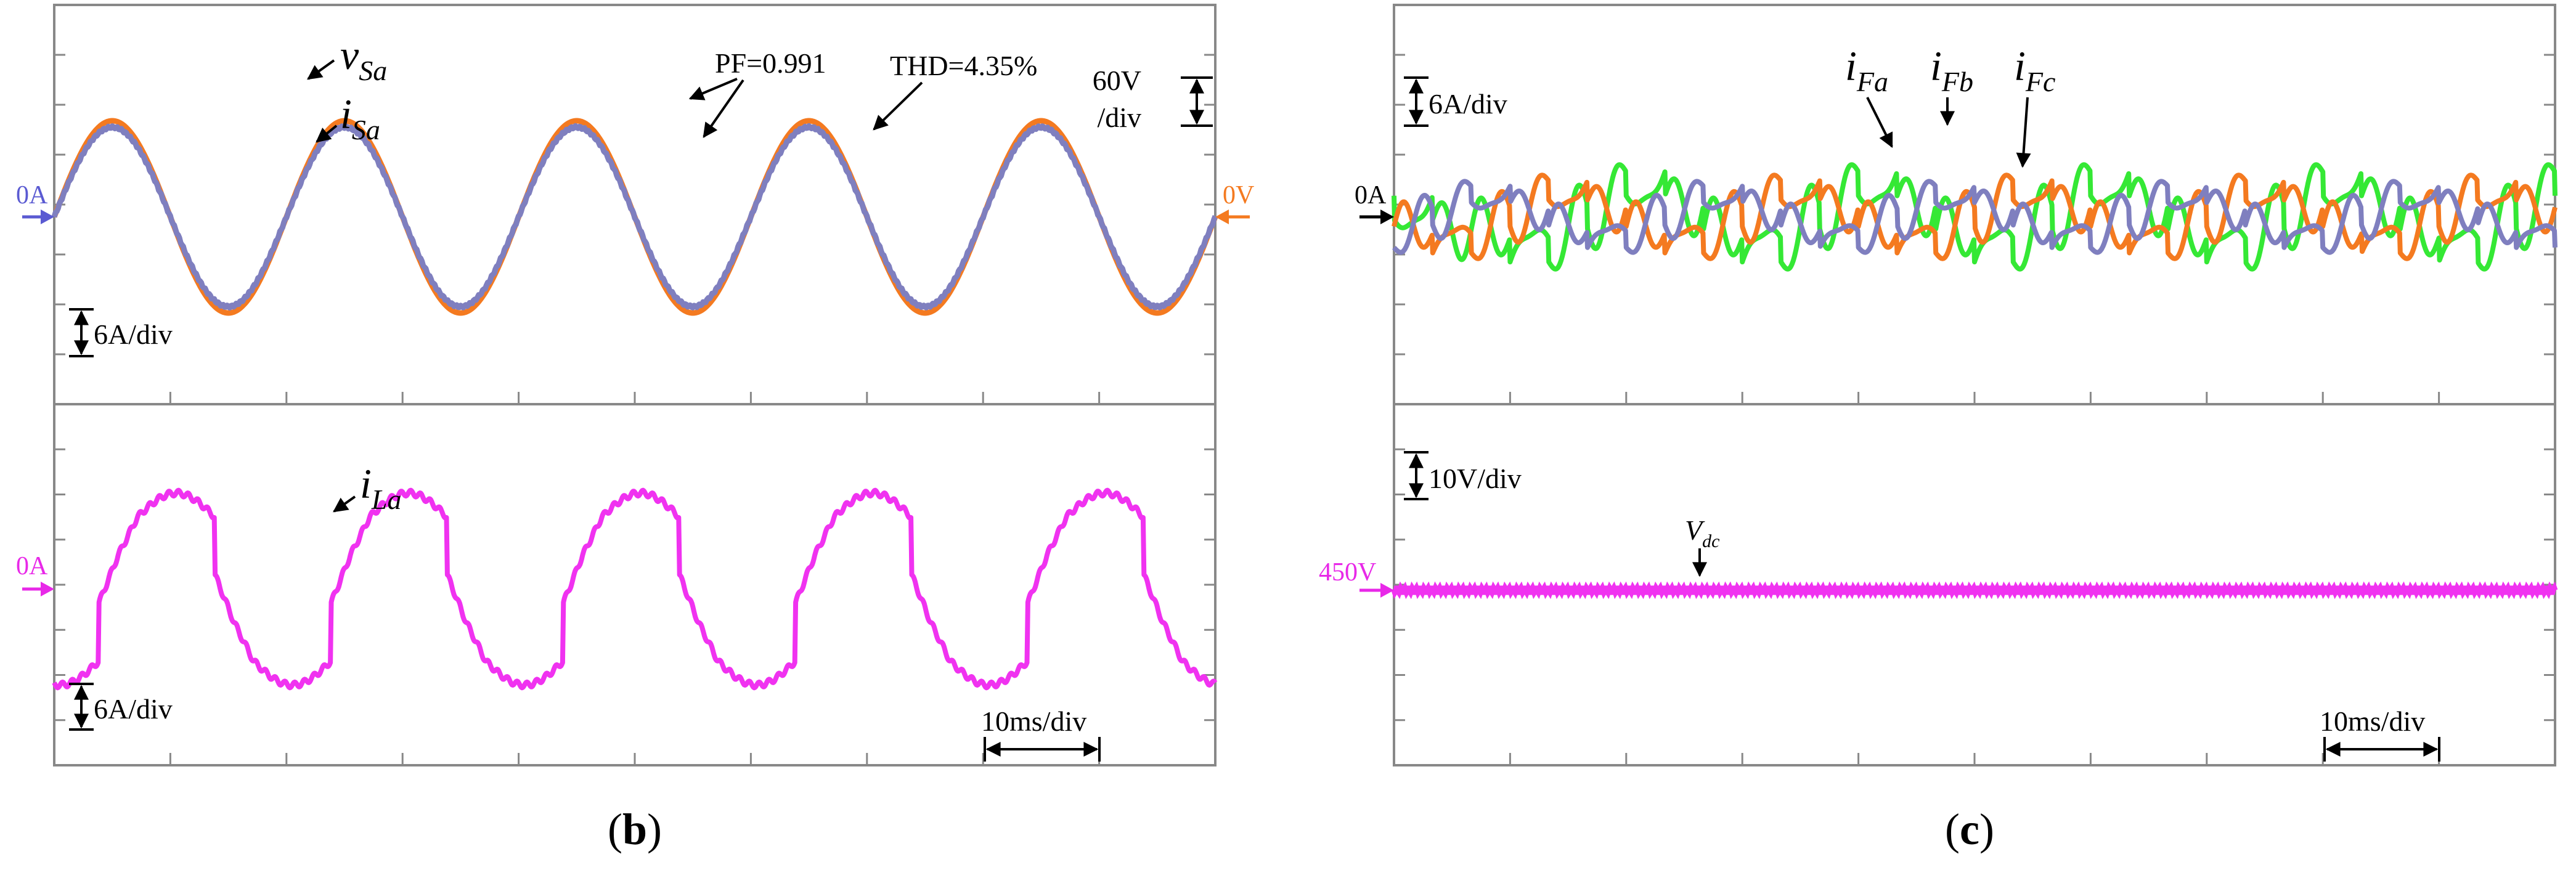  Describe the element at coordinates (635, 589) in the screenshot. I see `trace-ila` at that location.